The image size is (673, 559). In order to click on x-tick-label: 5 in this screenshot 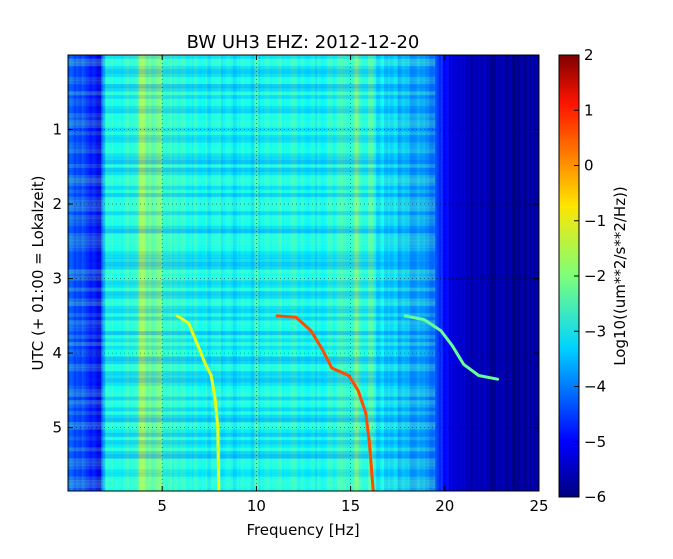, I will do `click(162, 506)`.